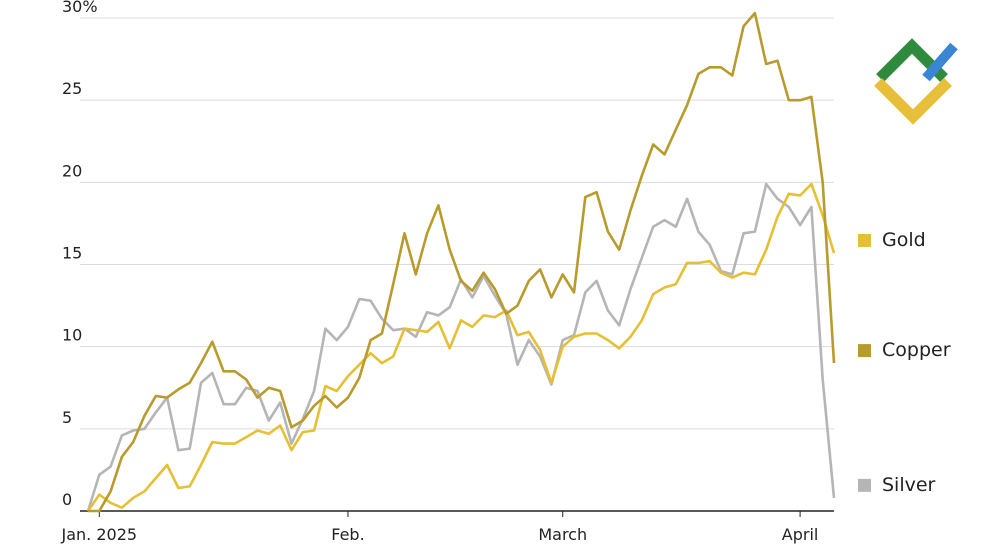 This screenshot has width=1000, height=545. Describe the element at coordinates (72, 88) in the screenshot. I see `y-tick-label: 25` at that location.